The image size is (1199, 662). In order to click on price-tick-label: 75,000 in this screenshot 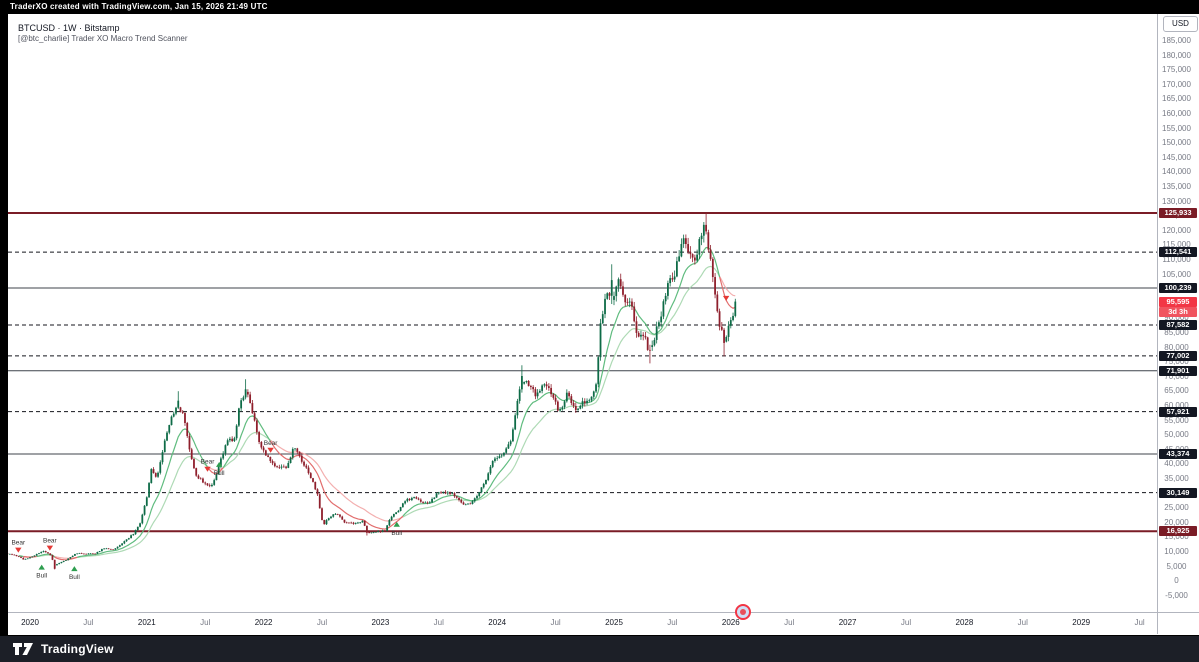, I will do `click(1176, 362)`.